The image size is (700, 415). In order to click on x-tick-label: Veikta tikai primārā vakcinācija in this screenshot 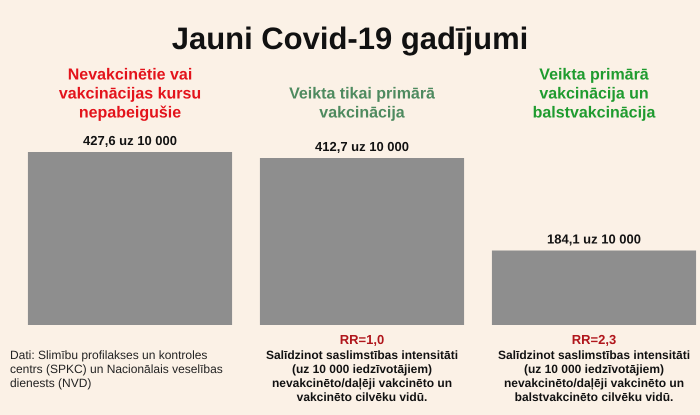, I will do `click(362, 104)`.